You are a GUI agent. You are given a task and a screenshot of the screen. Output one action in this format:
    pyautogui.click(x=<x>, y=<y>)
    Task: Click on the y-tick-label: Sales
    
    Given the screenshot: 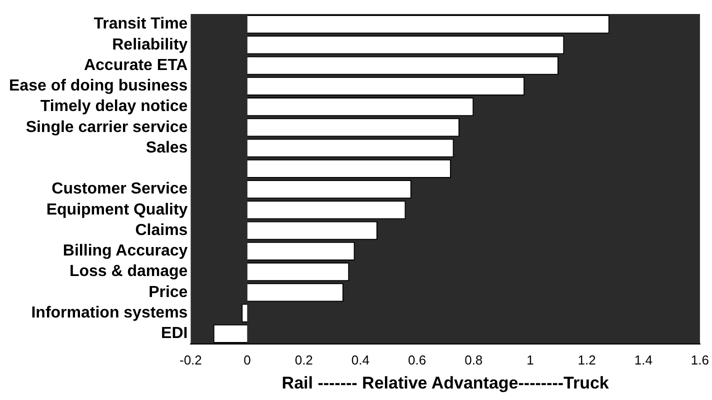 What is the action you would take?
    pyautogui.click(x=167, y=147)
    